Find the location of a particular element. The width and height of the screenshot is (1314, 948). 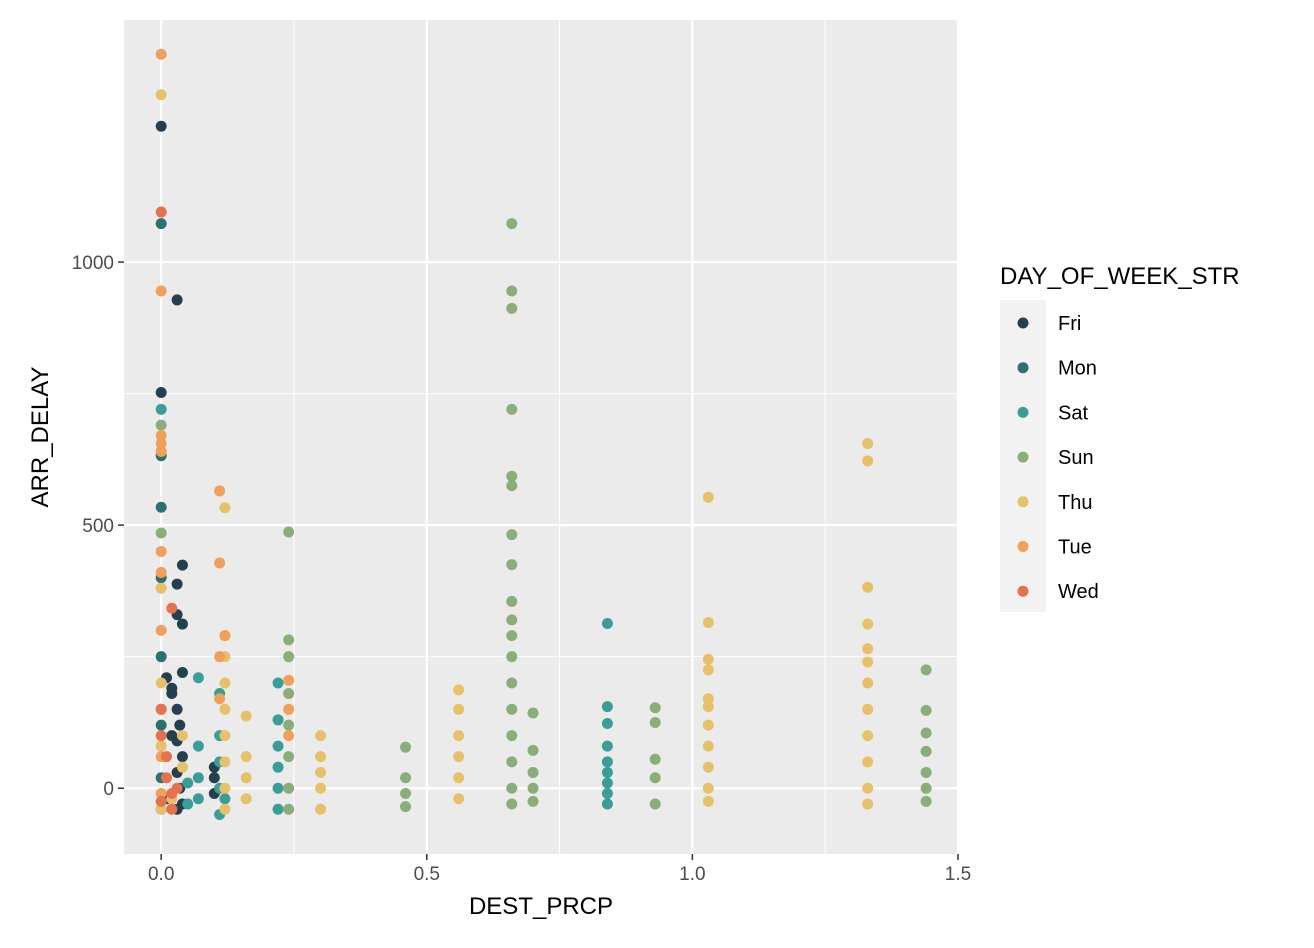

legend-label-tue: Tue is located at coordinates (1075, 548).